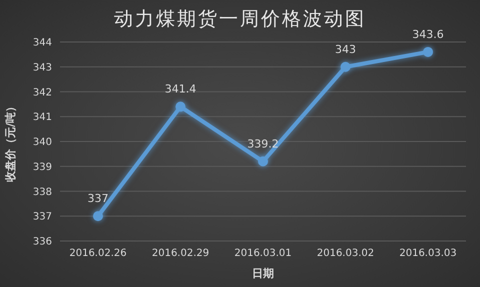 Image resolution: width=480 pixels, height=287 pixels. Describe the element at coordinates (98, 254) in the screenshot. I see `x-tick-label: 2016.02.26` at that location.